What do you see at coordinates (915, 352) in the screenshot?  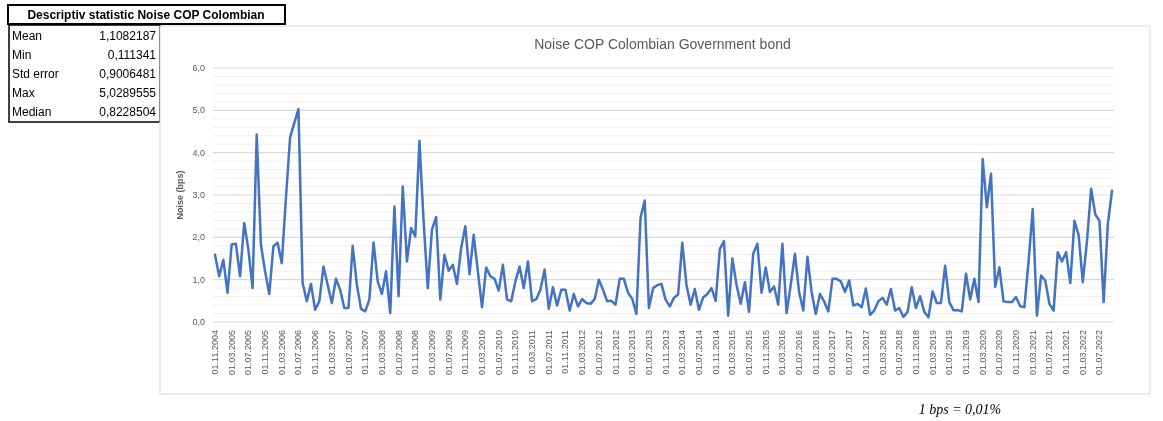 I see `x-tick-label: 01.11.2018` at bounding box center [915, 352].